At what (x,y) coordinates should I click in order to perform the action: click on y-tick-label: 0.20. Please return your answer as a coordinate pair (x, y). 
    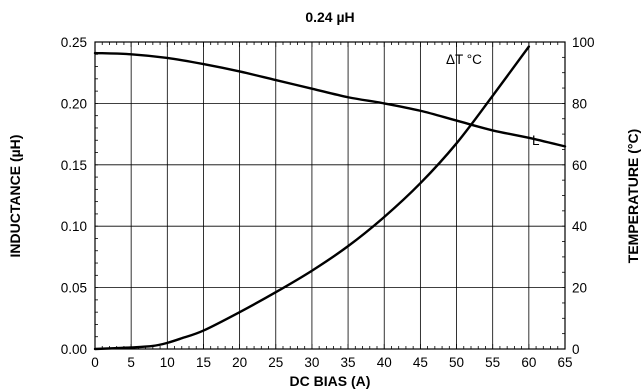
    Looking at the image, I should click on (74, 103).